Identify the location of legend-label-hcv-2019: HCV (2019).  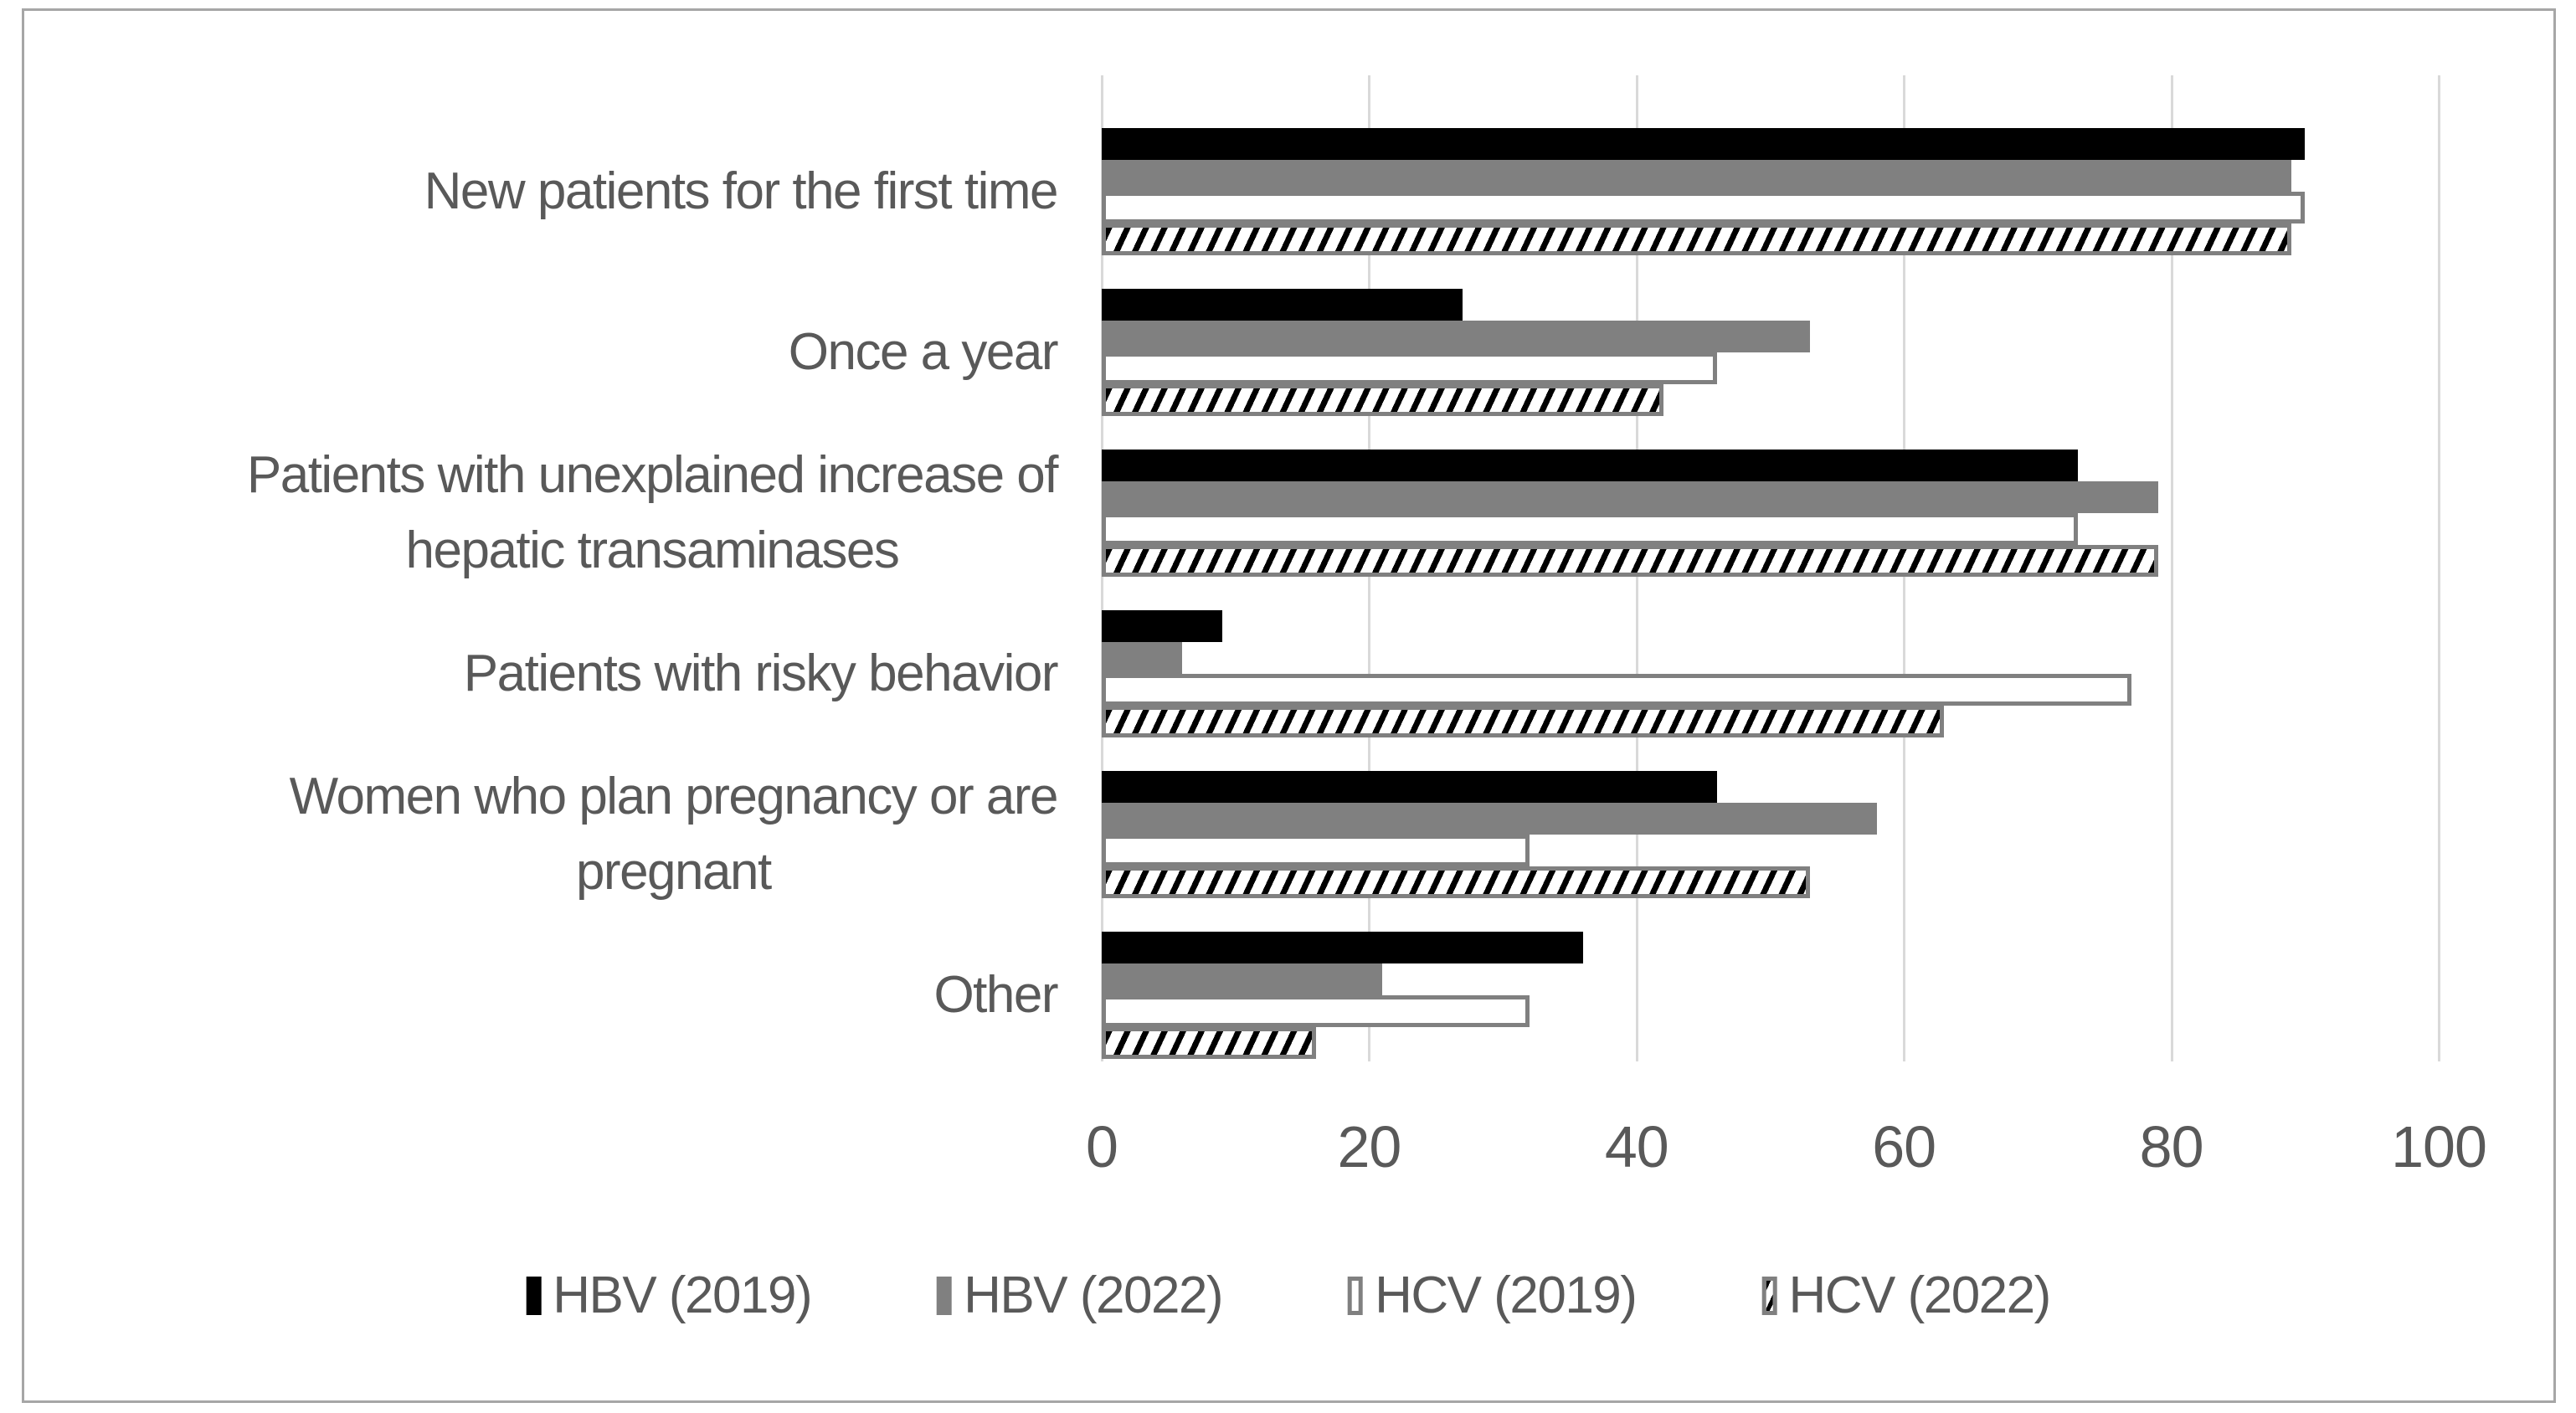
(1506, 1296).